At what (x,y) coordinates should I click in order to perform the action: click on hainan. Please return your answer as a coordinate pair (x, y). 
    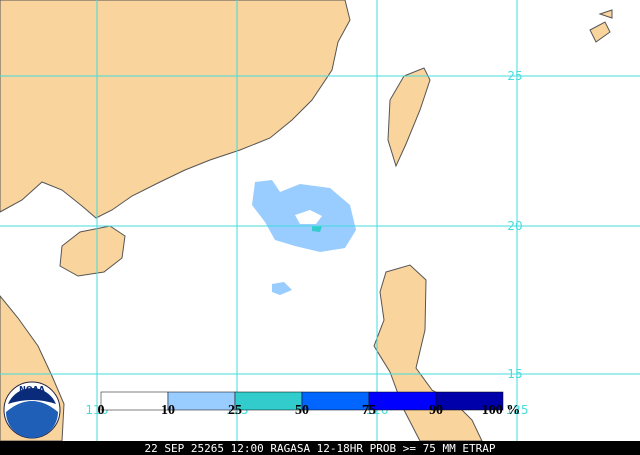
    Looking at the image, I should click on (92, 251).